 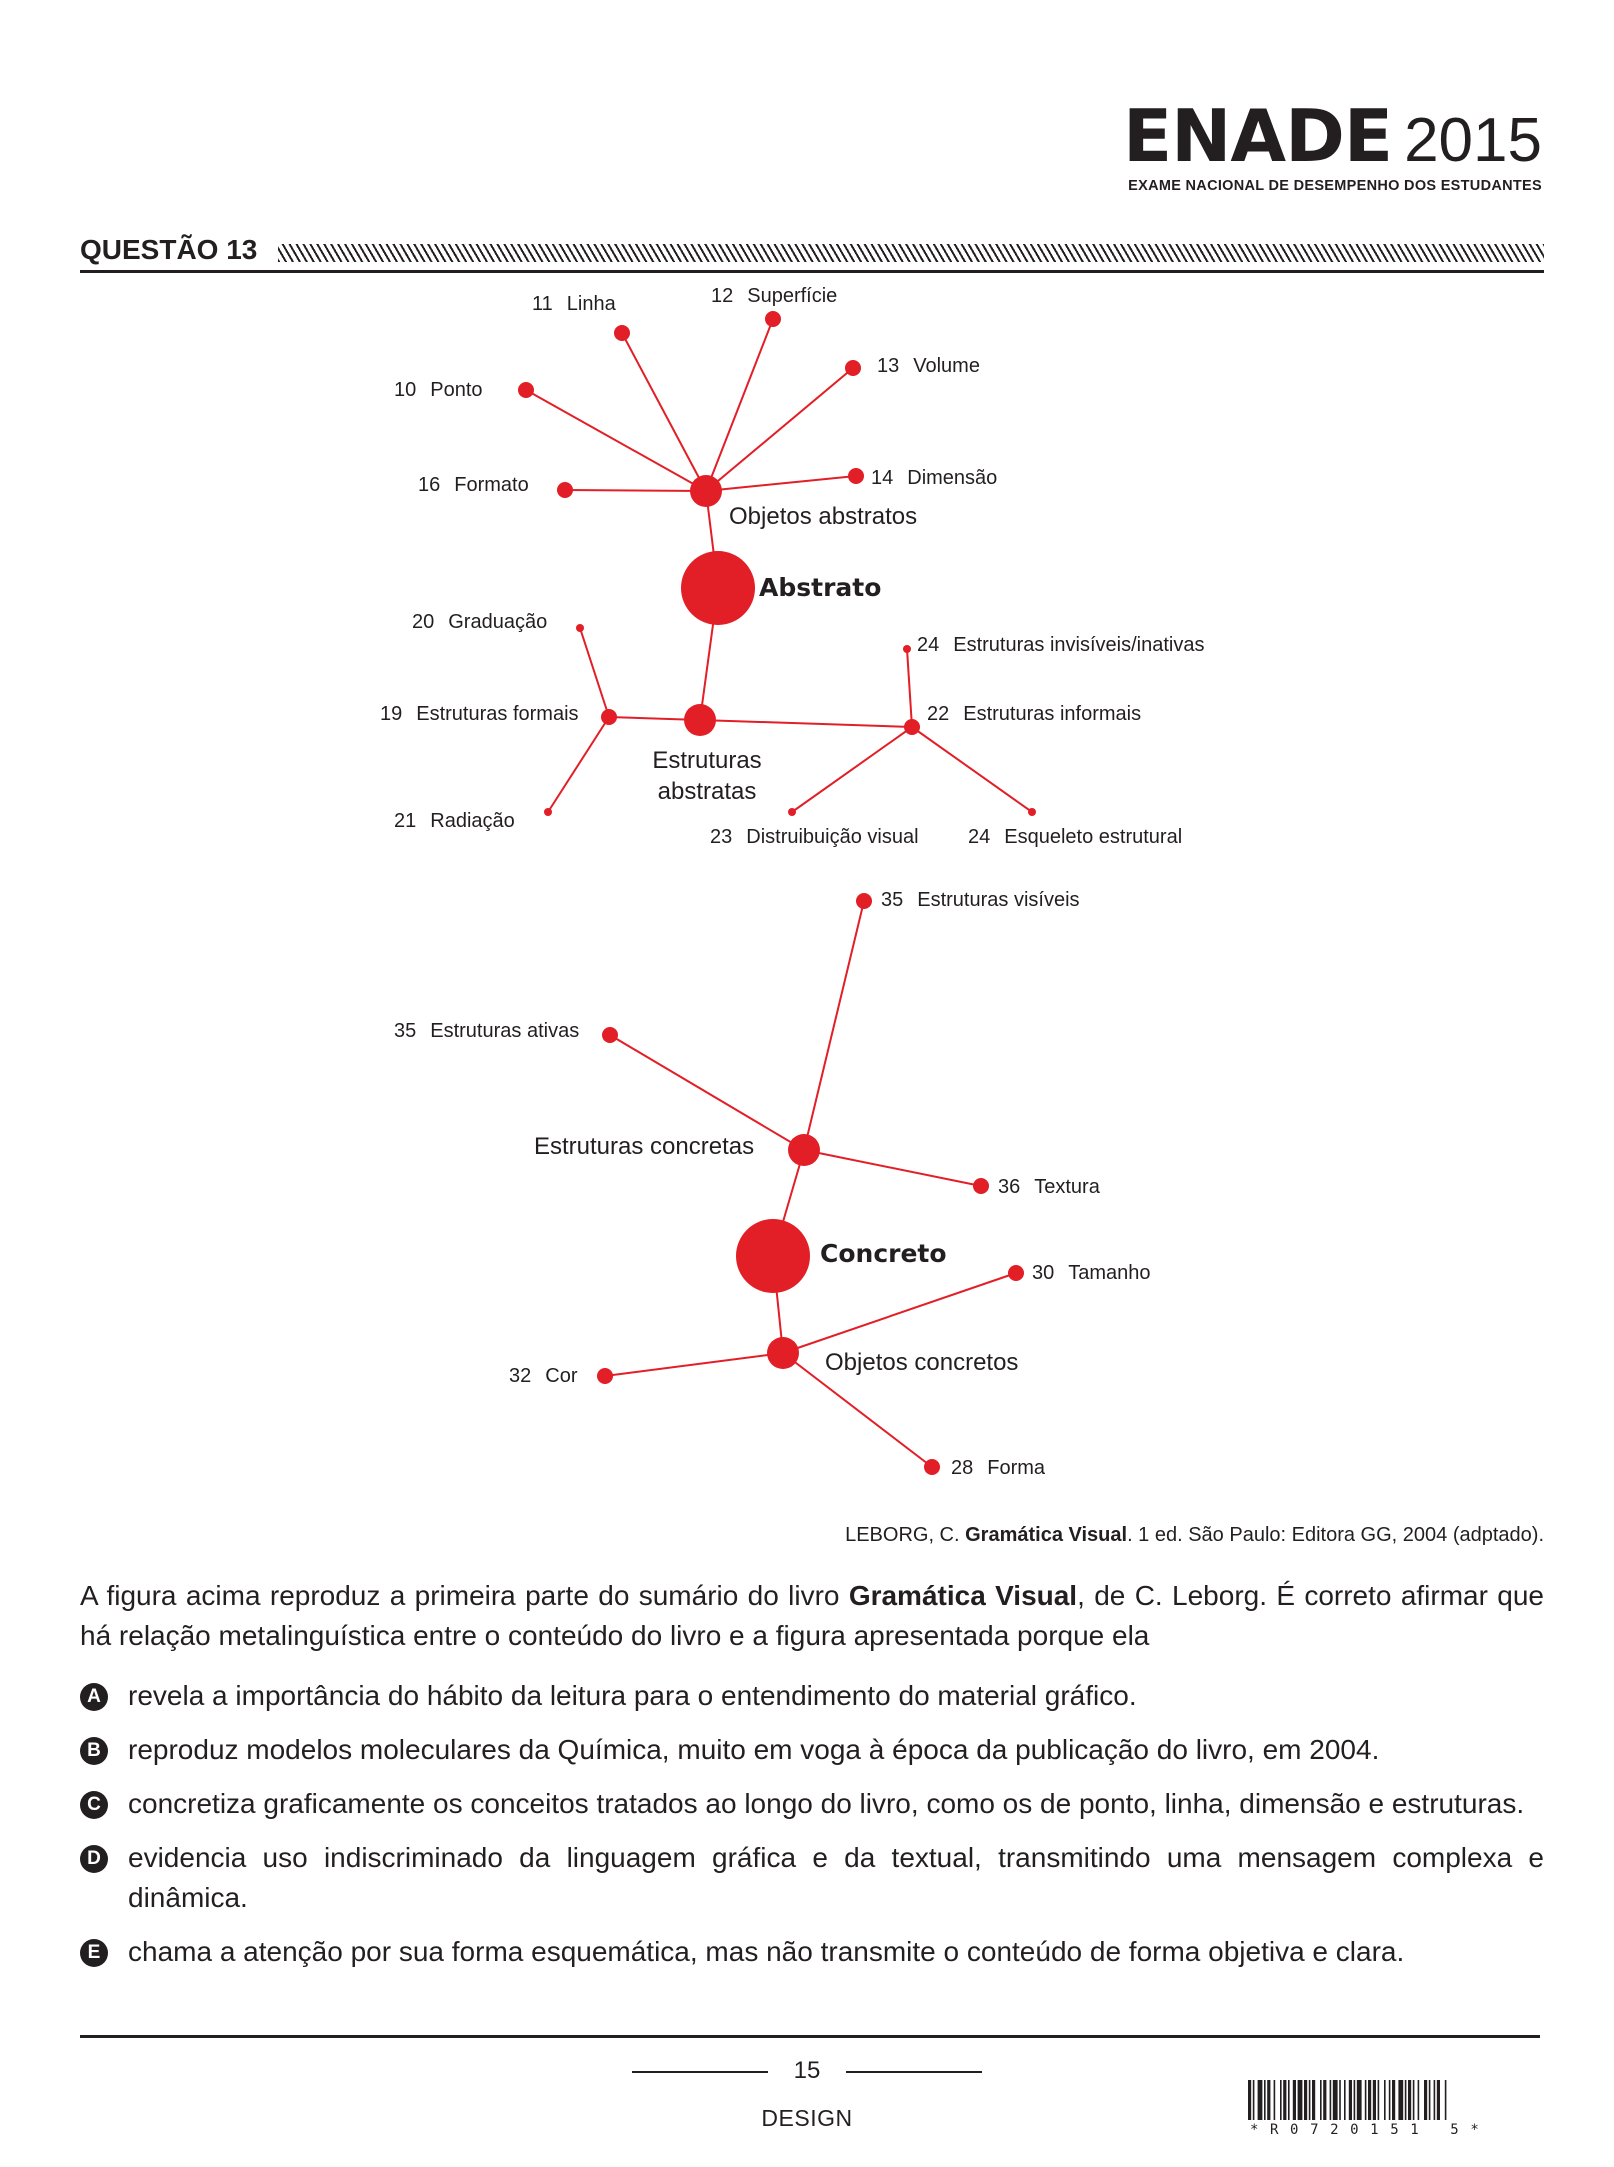 What do you see at coordinates (981, 1186) in the screenshot?
I see `node-dot-n36` at bounding box center [981, 1186].